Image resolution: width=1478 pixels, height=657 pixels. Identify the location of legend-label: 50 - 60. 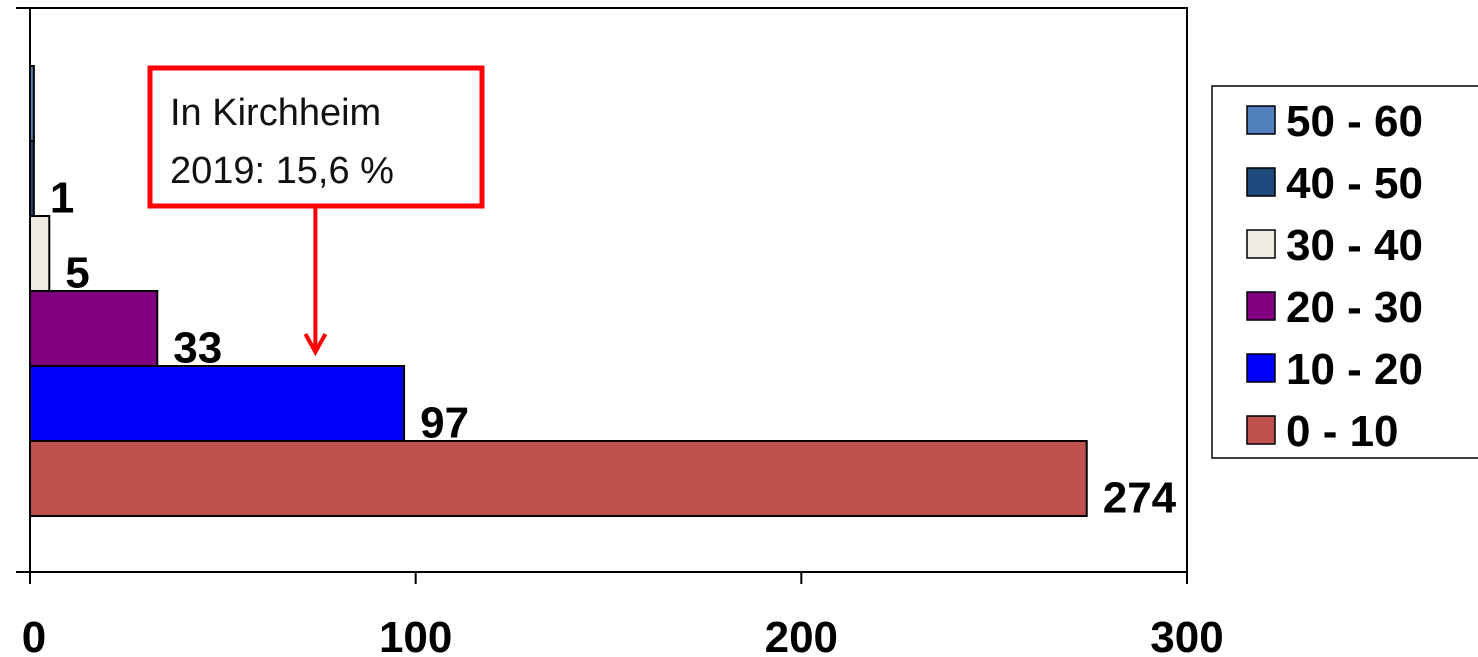
(1354, 121).